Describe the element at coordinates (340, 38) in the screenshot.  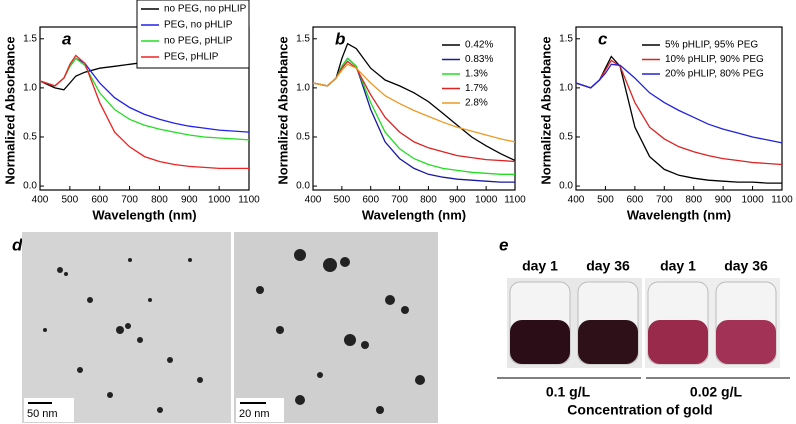
I see `panel-label: b` at that location.